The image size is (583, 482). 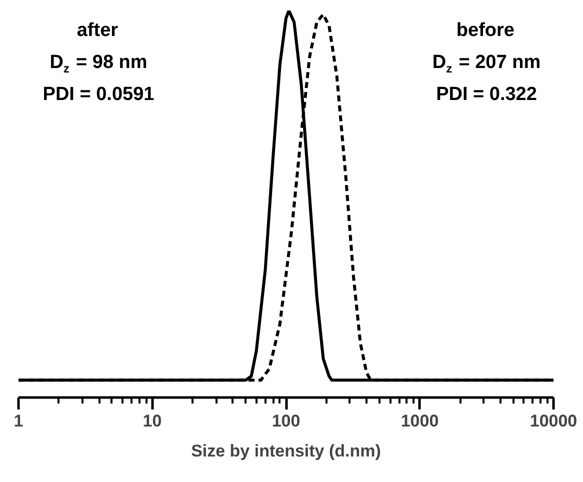 I want to click on x-axis-title: Size by intensity (d.nm), so click(x=286, y=451).